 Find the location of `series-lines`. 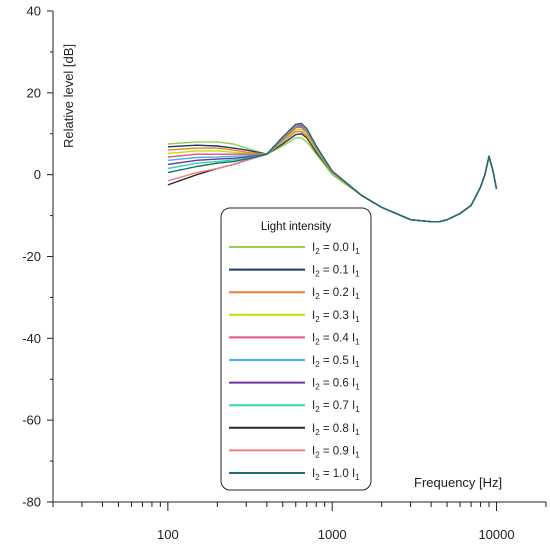

series-lines is located at coordinates (332, 172).